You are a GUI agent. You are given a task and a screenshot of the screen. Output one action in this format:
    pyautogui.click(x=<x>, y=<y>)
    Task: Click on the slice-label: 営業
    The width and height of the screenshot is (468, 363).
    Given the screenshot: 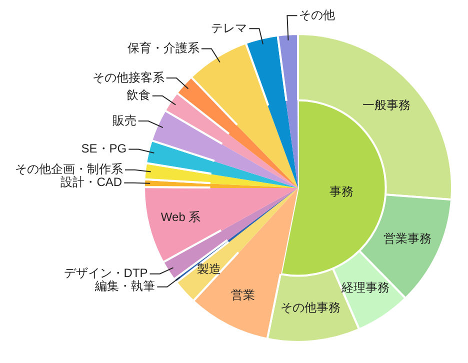 What is the action you would take?
    pyautogui.click(x=242, y=295)
    